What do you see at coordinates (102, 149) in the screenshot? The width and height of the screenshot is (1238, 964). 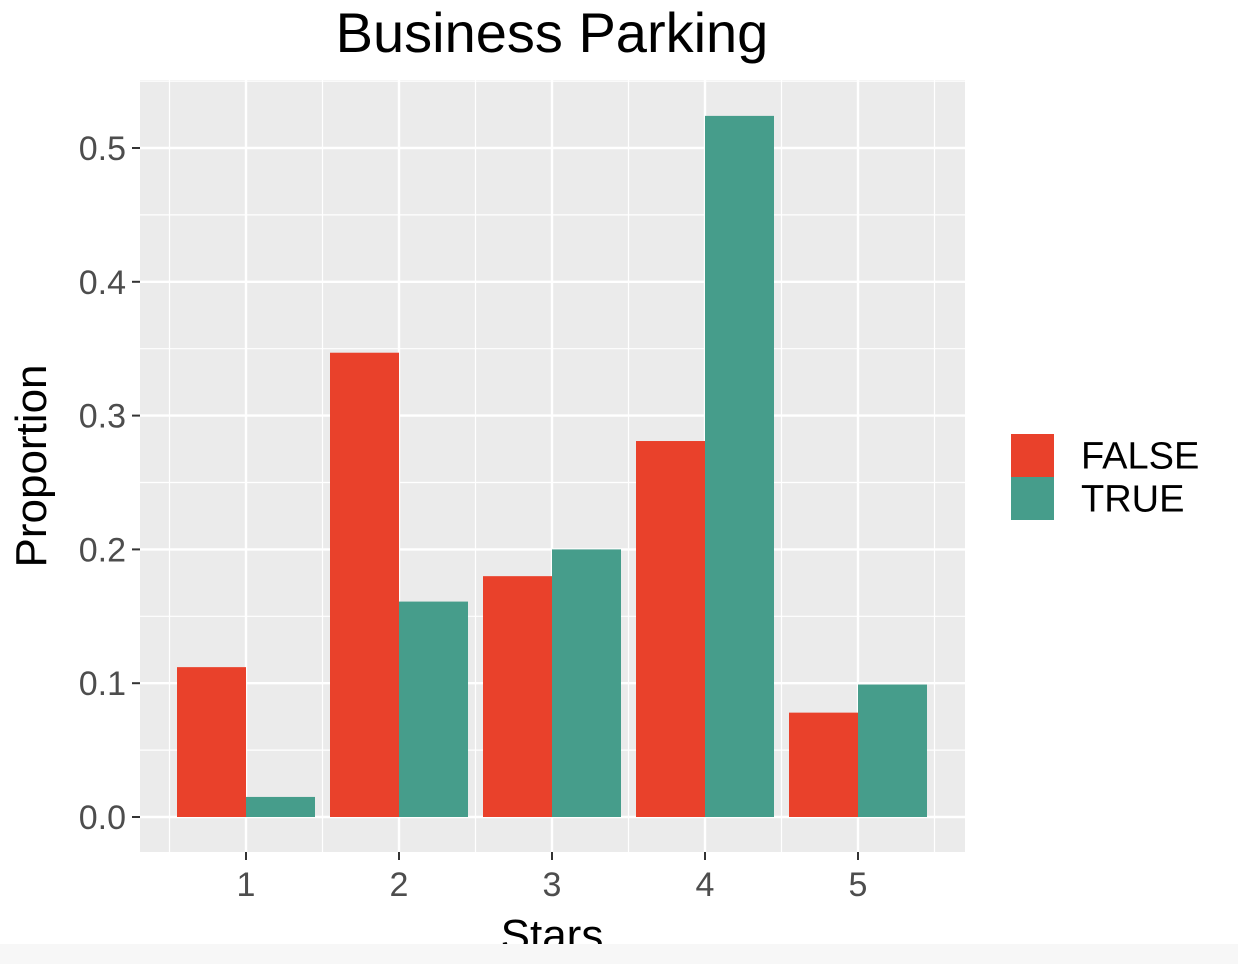 I see `y-tick-label: 0.5` at bounding box center [102, 149].